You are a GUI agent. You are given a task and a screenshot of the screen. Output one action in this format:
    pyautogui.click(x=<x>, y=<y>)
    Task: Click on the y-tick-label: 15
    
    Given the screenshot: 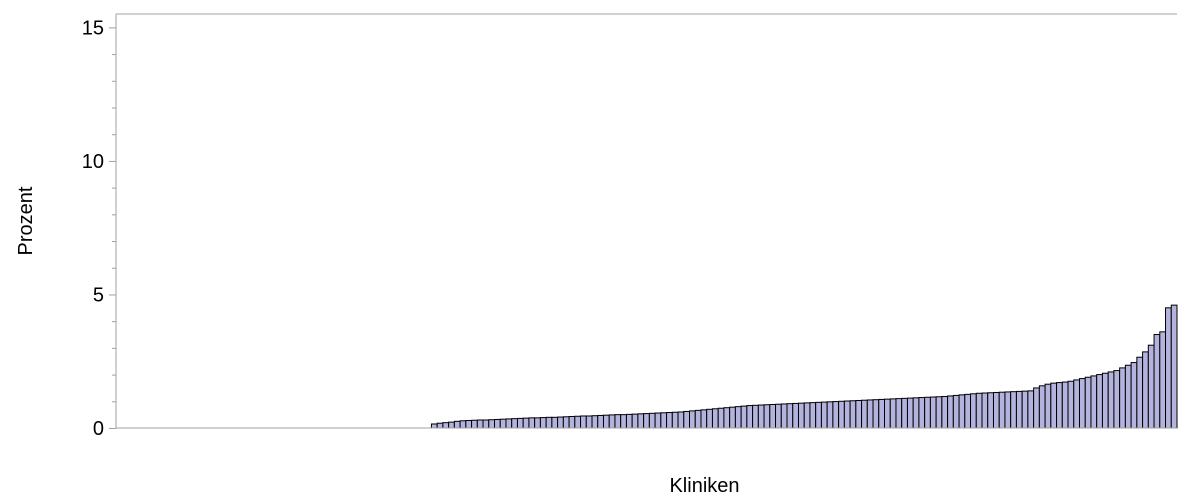 What is the action you would take?
    pyautogui.click(x=93, y=28)
    